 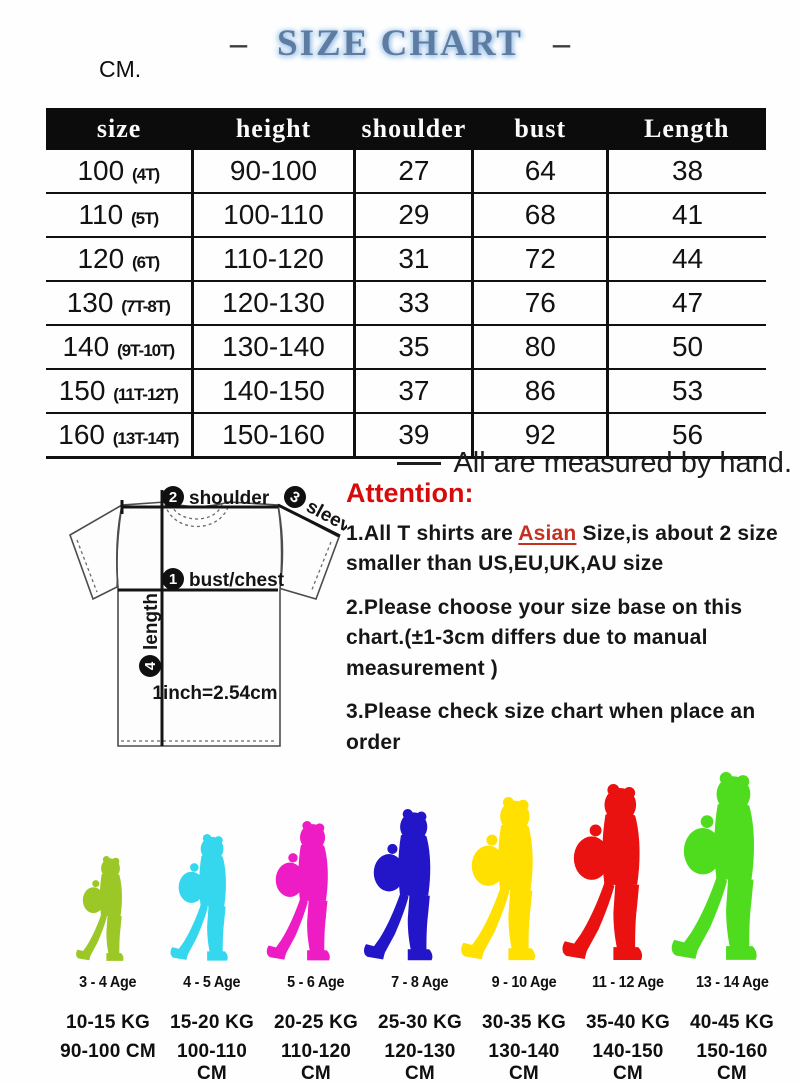 What do you see at coordinates (90, 302) in the screenshot?
I see `size-value: 130` at bounding box center [90, 302].